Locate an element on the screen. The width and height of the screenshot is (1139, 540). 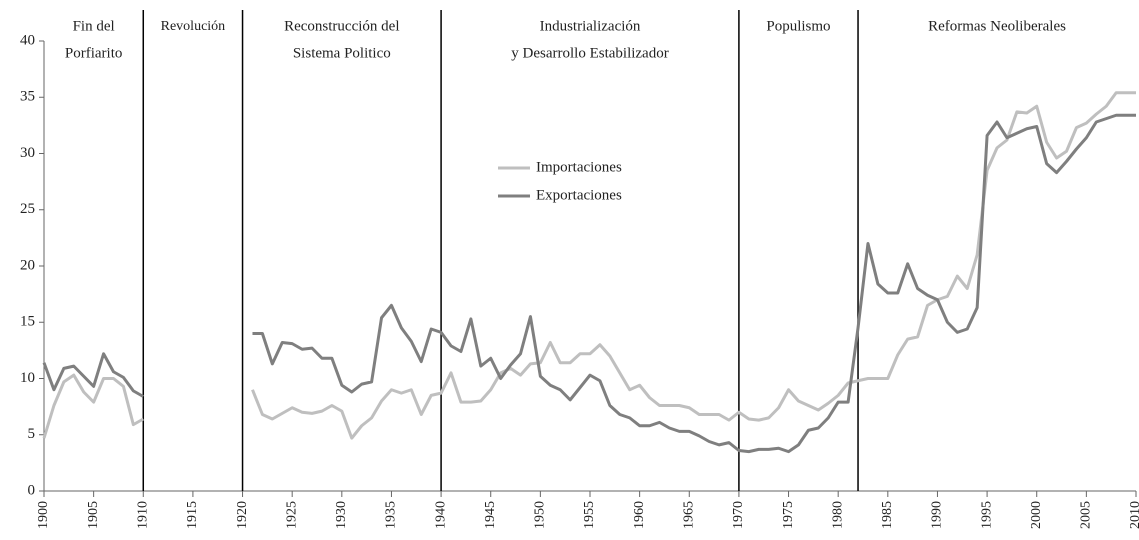
legend-label: Importaciones is located at coordinates (579, 167).